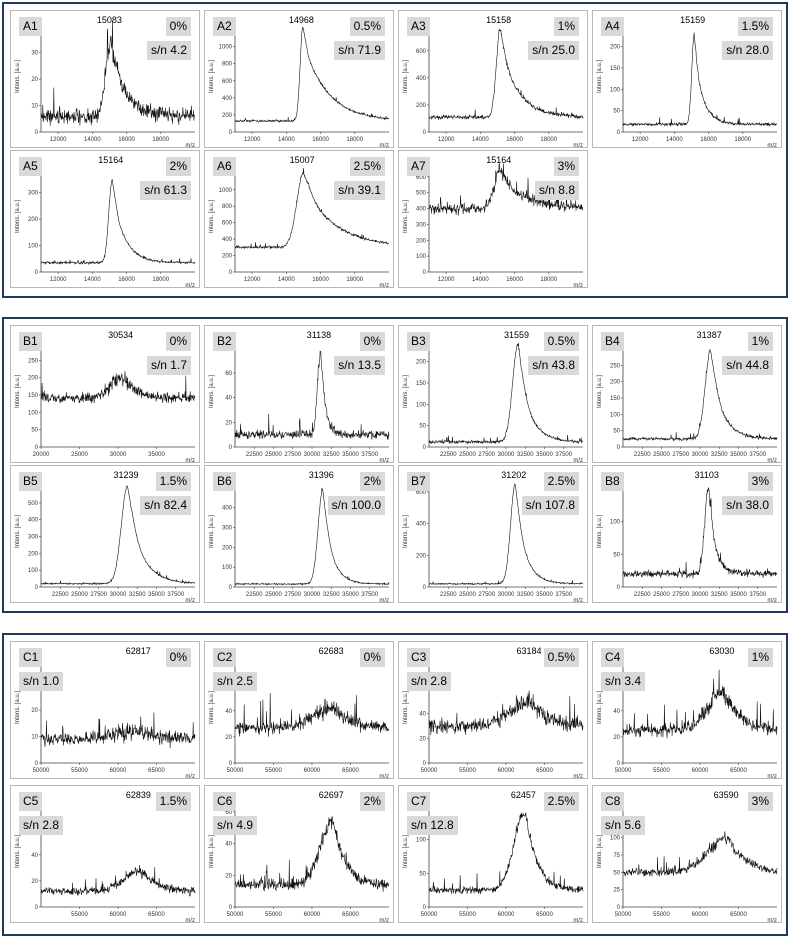  Describe the element at coordinates (421, 384) in the screenshot. I see `y-tick-label: 150` at that location.